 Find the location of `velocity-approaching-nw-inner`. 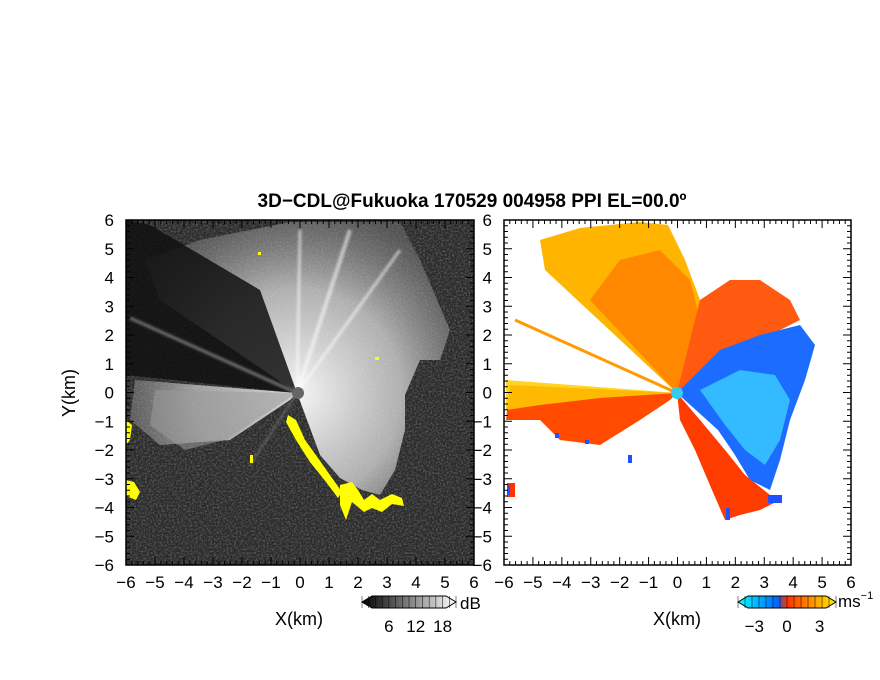

velocity-approaching-nw-inner is located at coordinates (645, 321).